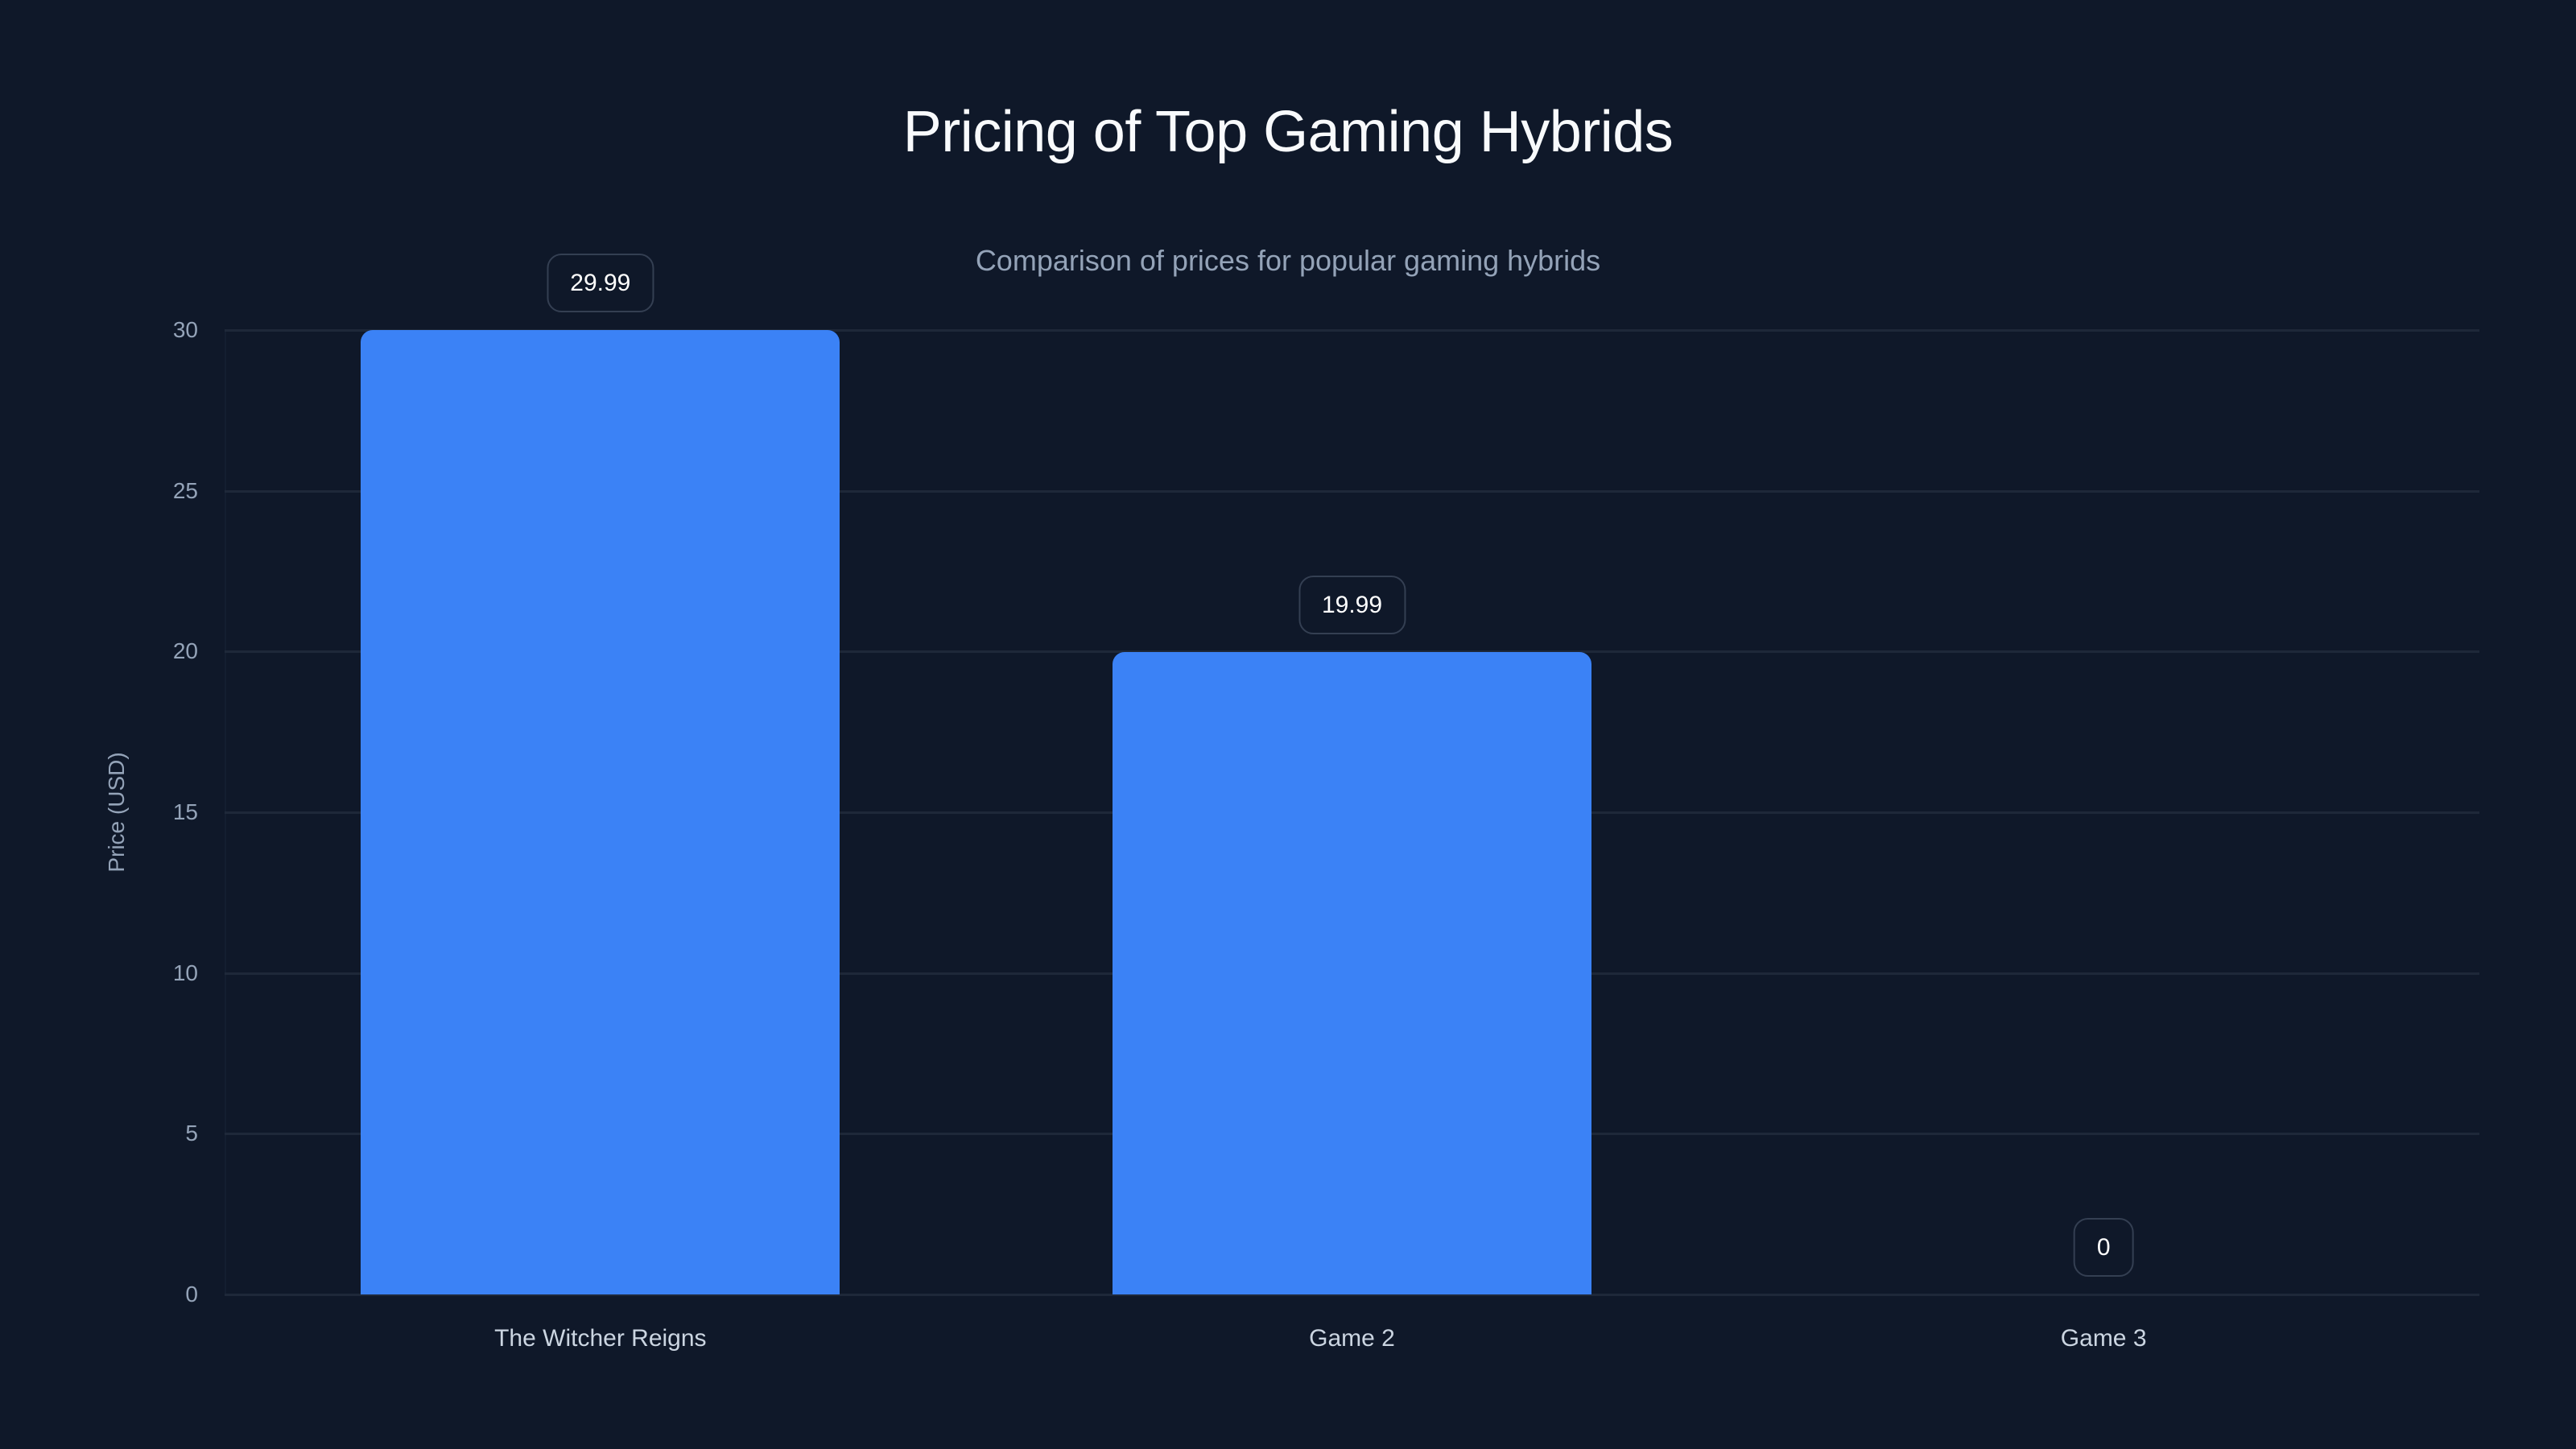 This screenshot has width=2576, height=1449. I want to click on value-label-badge: 0, so click(2103, 1247).